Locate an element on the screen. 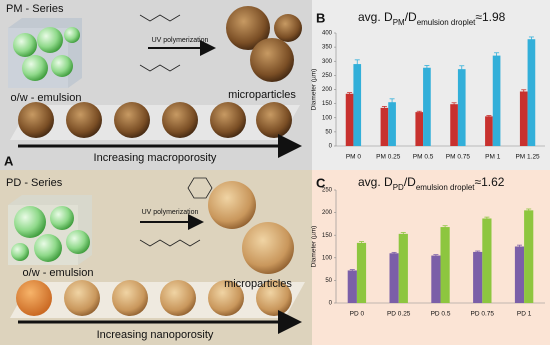 The width and height of the screenshot is (550, 345). title-part: ≈1.62 is located at coordinates (490, 182).